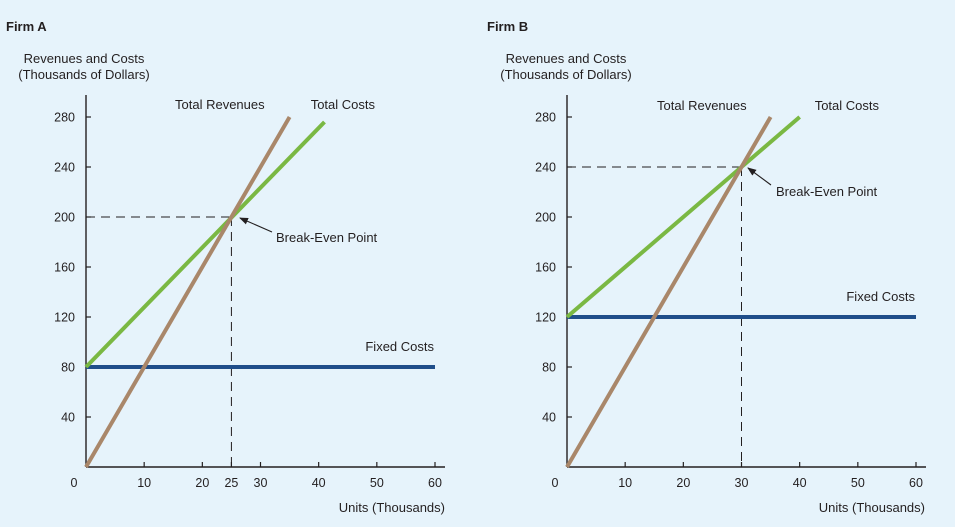 This screenshot has height=527, width=955. What do you see at coordinates (261, 483) in the screenshot?
I see `firm-a-xtick-label: 30` at bounding box center [261, 483].